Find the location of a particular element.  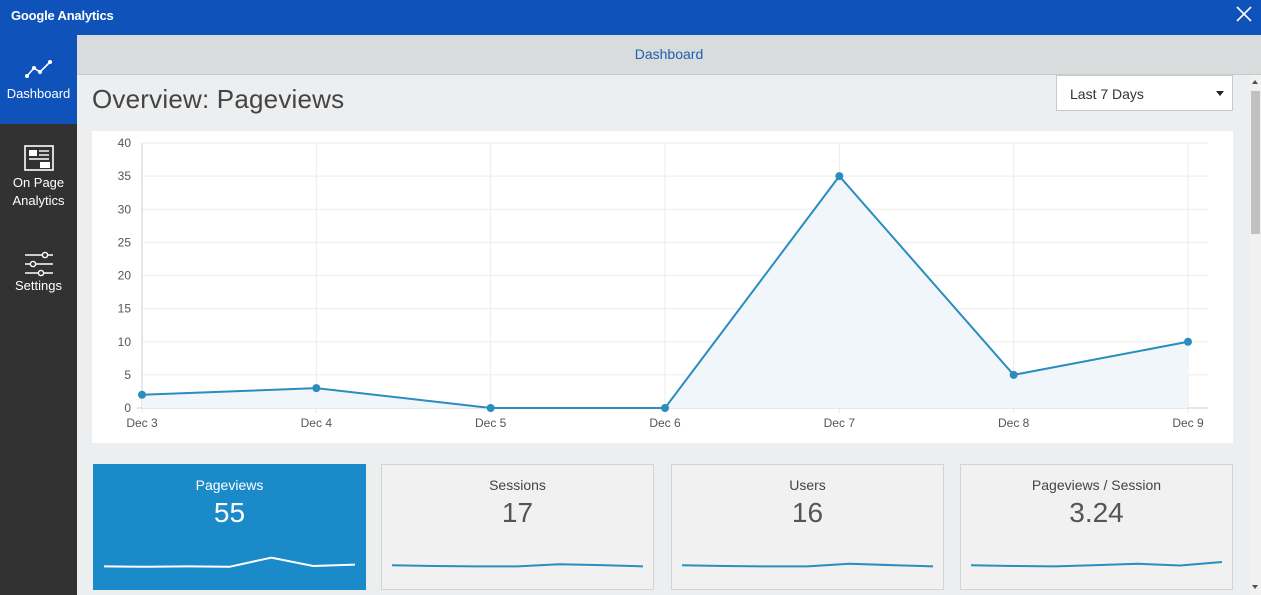

x-tick-label: Dec 9 is located at coordinates (1188, 423).